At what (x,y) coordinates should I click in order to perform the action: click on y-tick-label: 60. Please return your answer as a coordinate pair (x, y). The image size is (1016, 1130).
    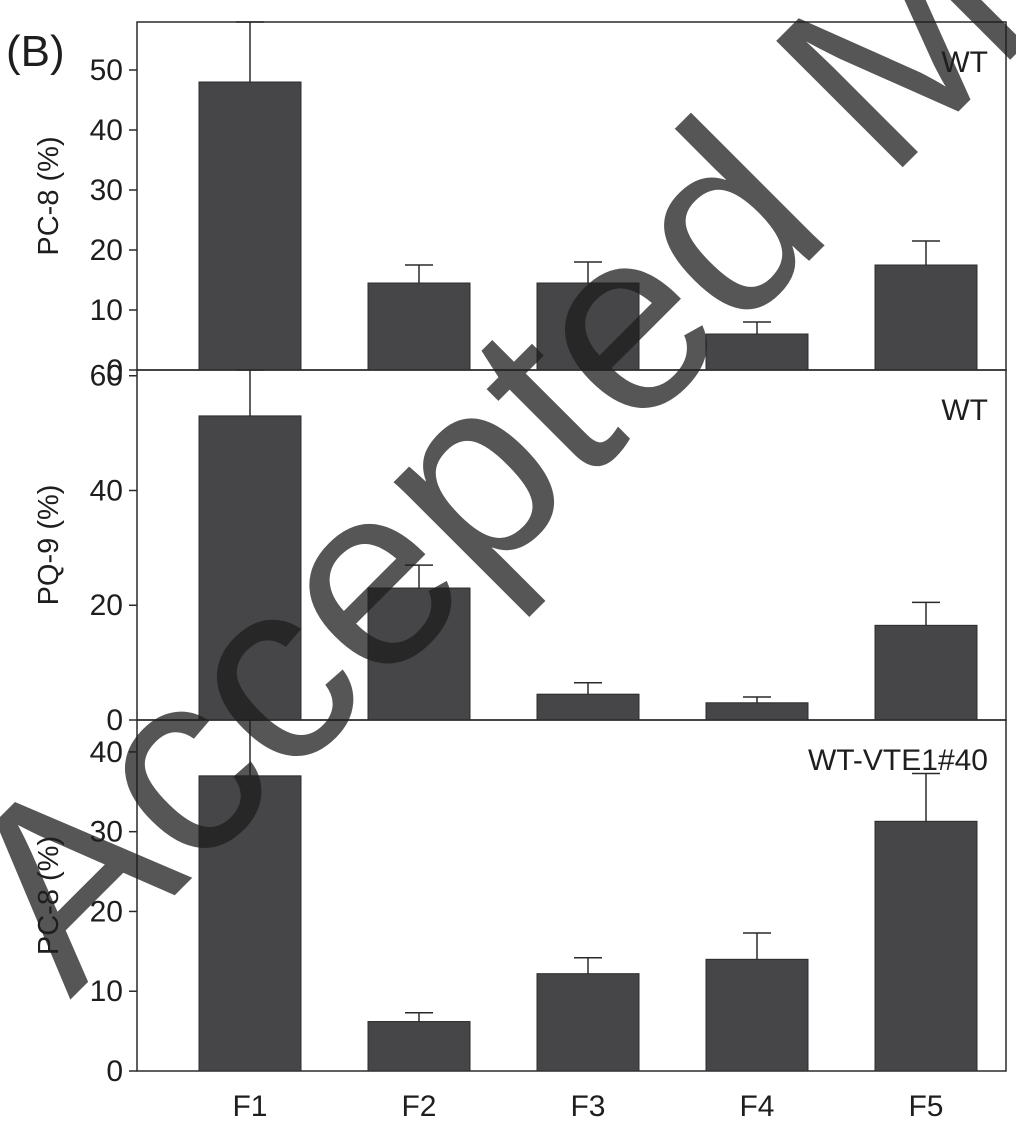
    Looking at the image, I should click on (106, 376).